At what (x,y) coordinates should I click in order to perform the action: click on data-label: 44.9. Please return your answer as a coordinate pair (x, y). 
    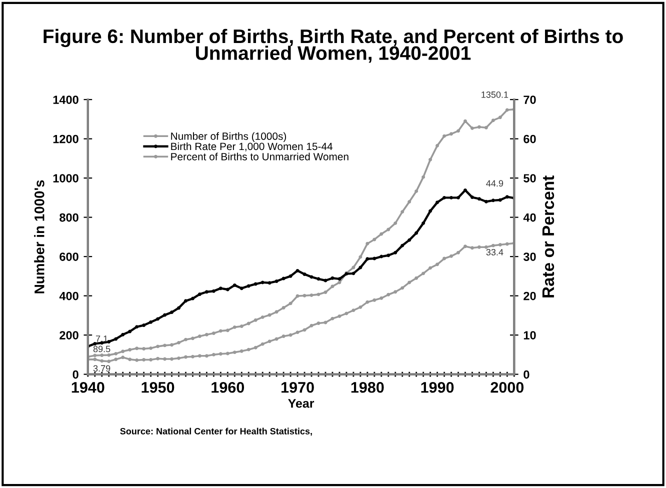
    Looking at the image, I should click on (495, 183).